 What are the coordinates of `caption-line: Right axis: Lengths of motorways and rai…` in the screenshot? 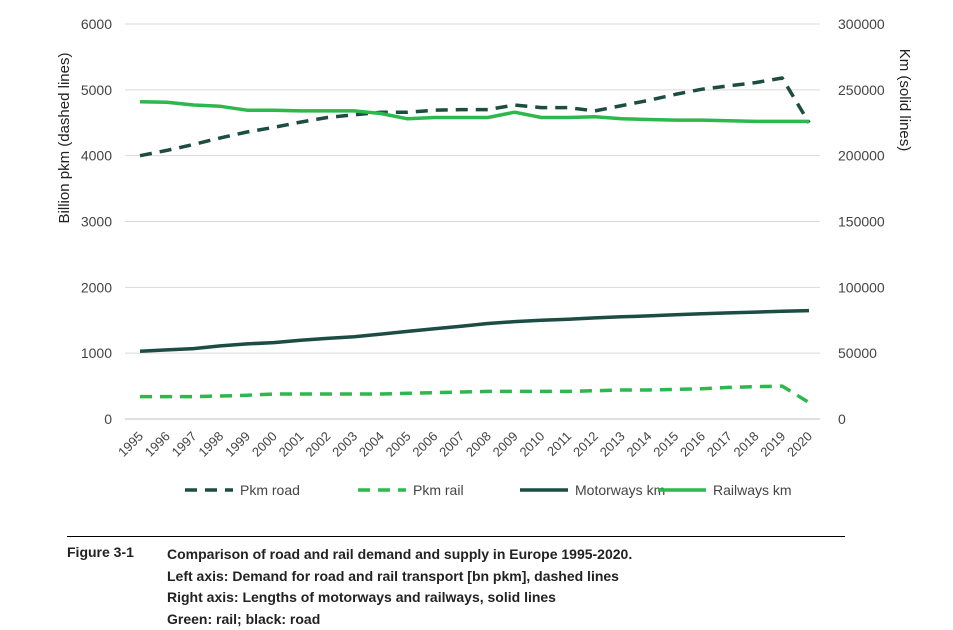 It's located at (399, 598).